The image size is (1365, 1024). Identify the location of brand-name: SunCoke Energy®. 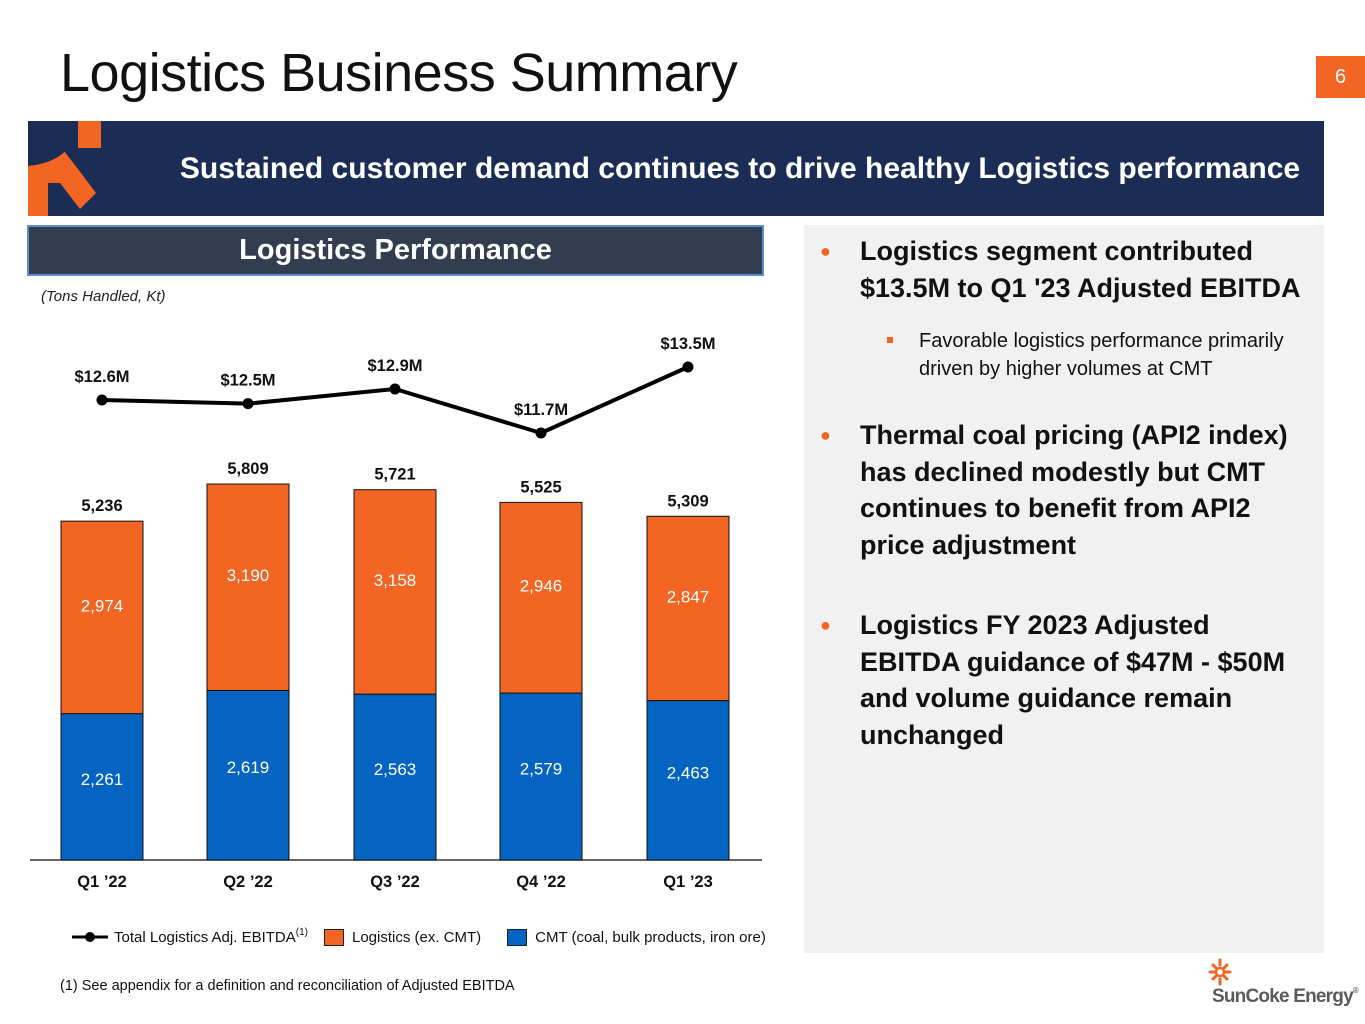
(1285, 997).